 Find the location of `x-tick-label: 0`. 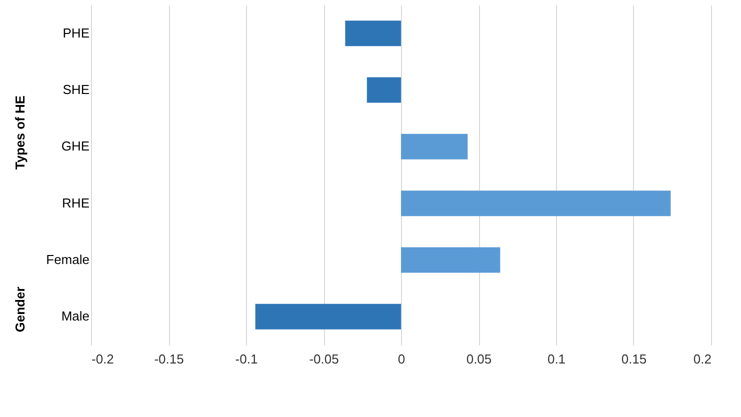

x-tick-label: 0 is located at coordinates (402, 359).